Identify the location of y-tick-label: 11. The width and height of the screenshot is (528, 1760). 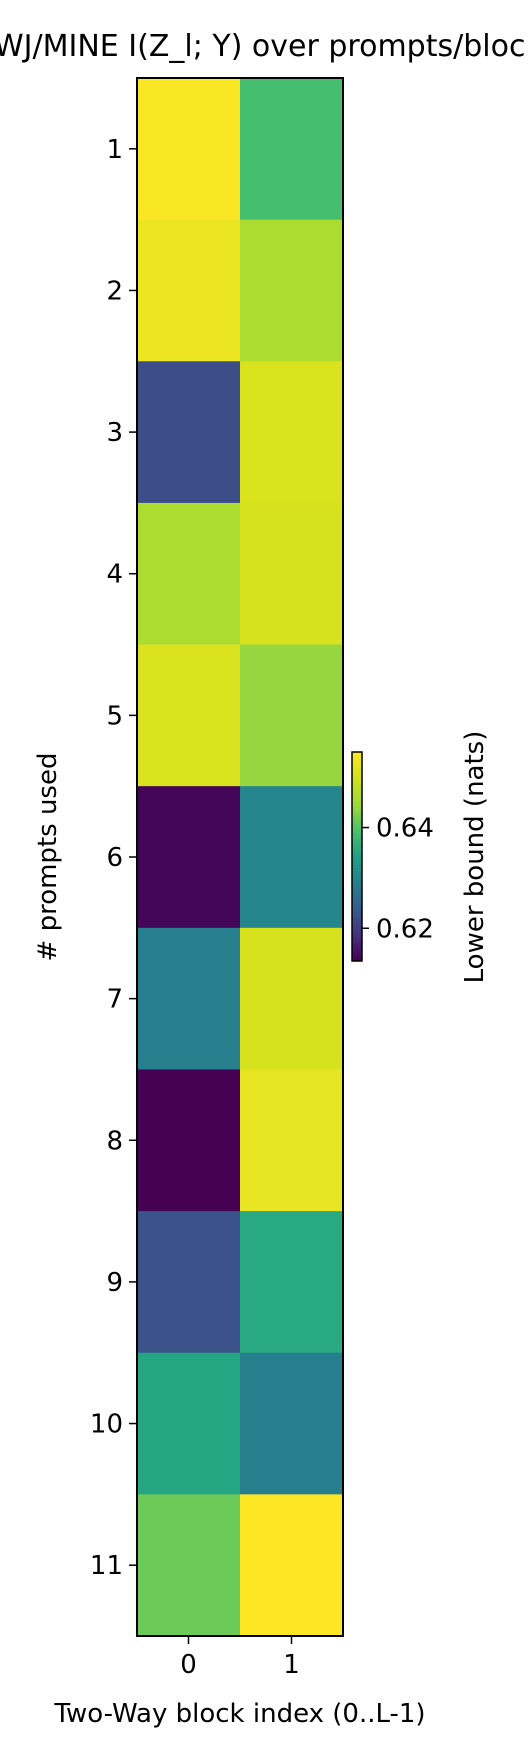
(106, 1566).